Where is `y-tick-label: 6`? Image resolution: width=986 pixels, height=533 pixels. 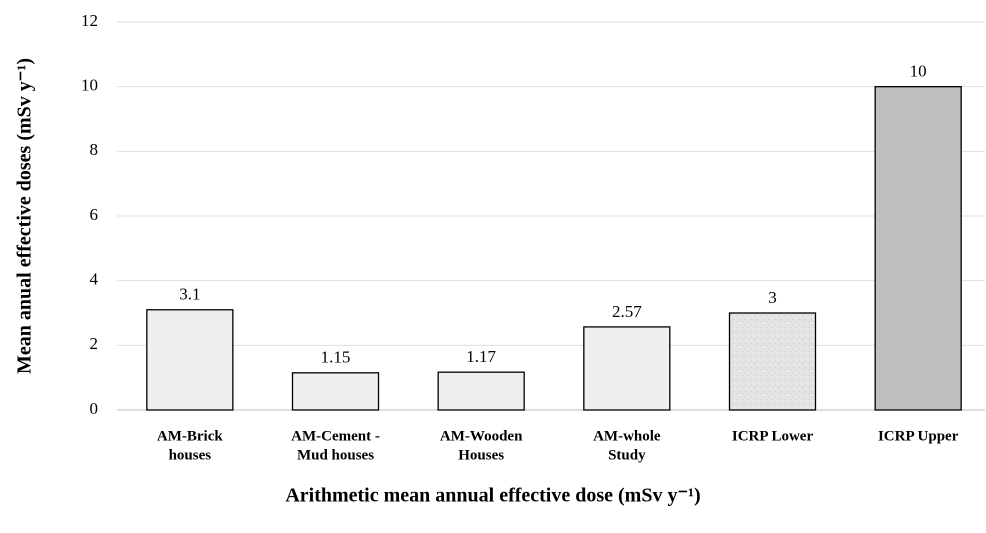 y-tick-label: 6 is located at coordinates (94, 214).